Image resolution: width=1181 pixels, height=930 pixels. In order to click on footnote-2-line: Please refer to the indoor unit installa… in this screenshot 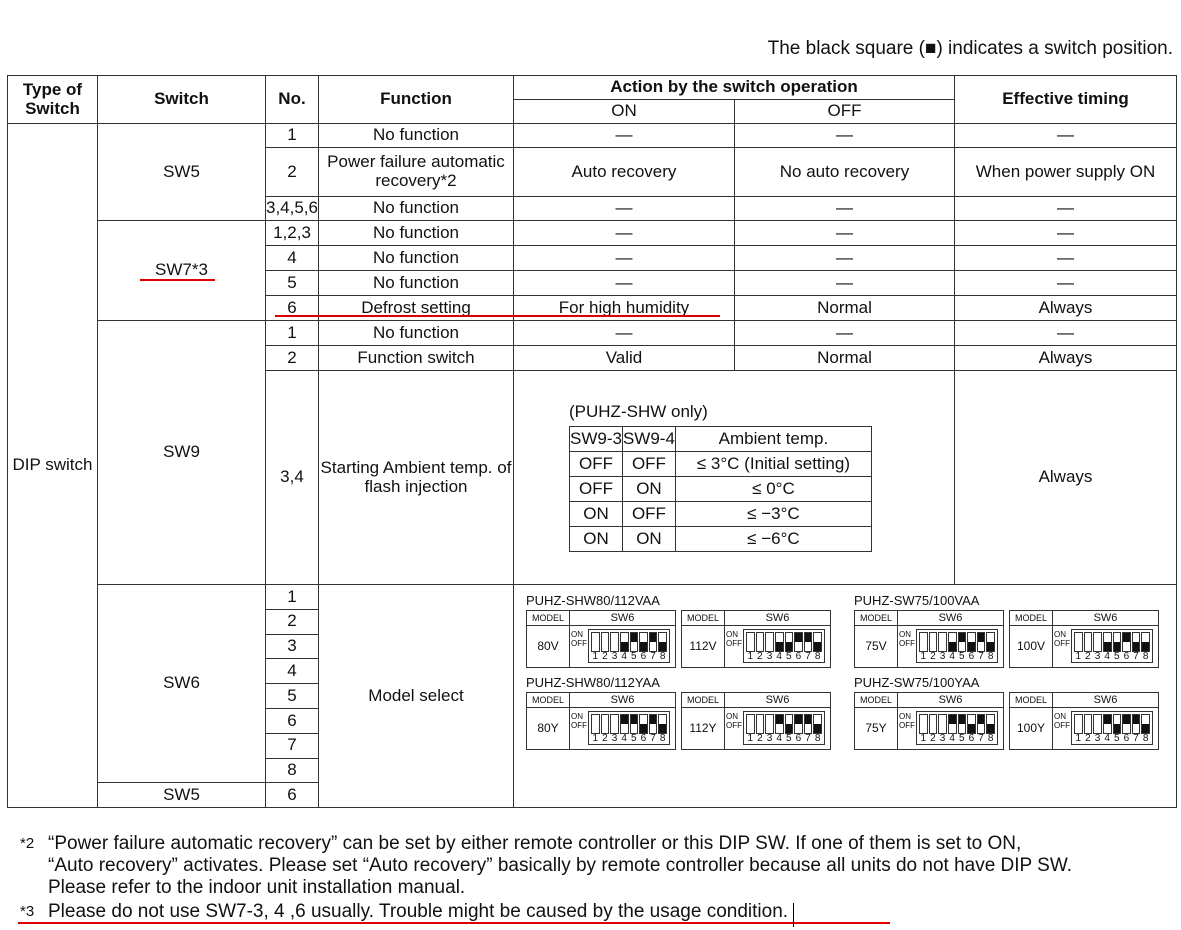, I will do `click(257, 887)`.